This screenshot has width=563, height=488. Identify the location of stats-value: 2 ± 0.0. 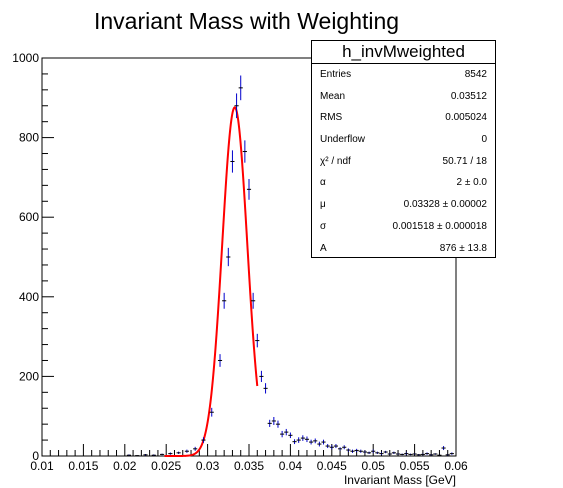
(471, 183).